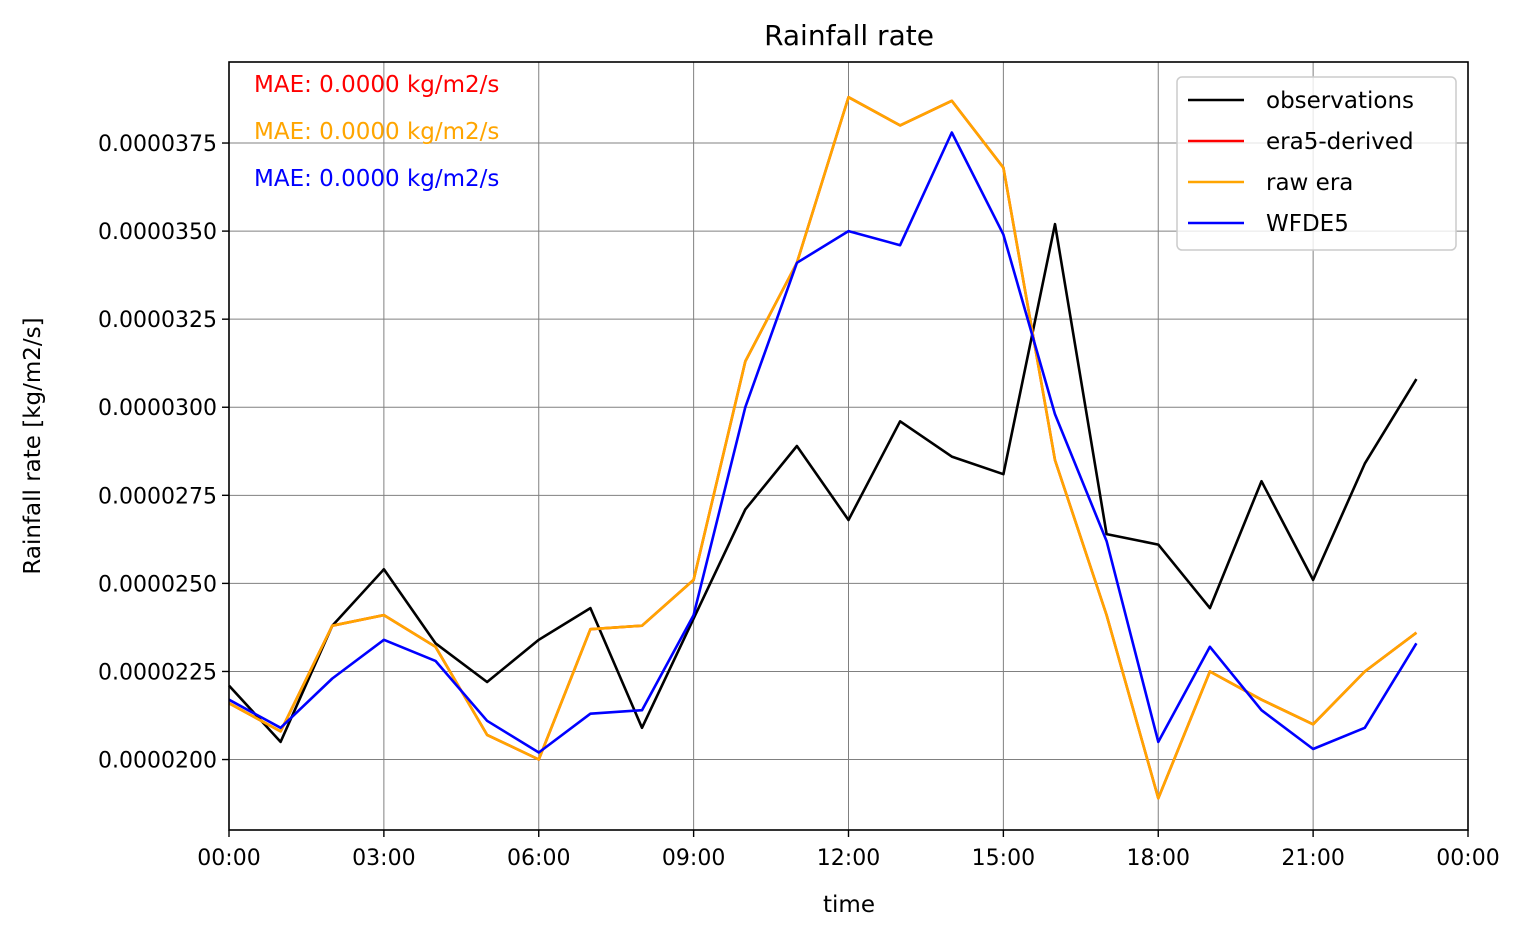 This screenshot has width=1529, height=939. I want to click on legend-label: WFDE5, so click(1307, 224).